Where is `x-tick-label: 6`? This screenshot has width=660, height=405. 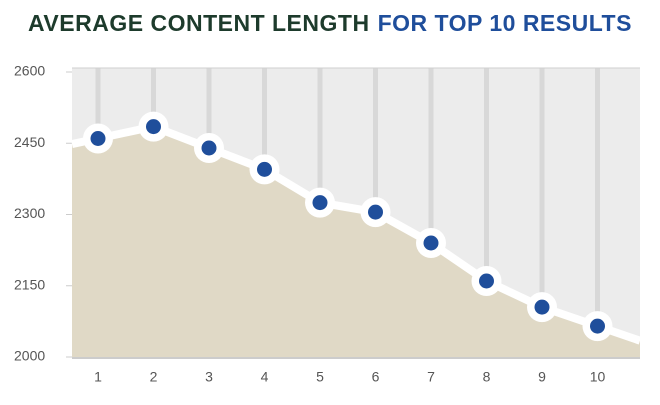
x-tick-label: 6 is located at coordinates (376, 377).